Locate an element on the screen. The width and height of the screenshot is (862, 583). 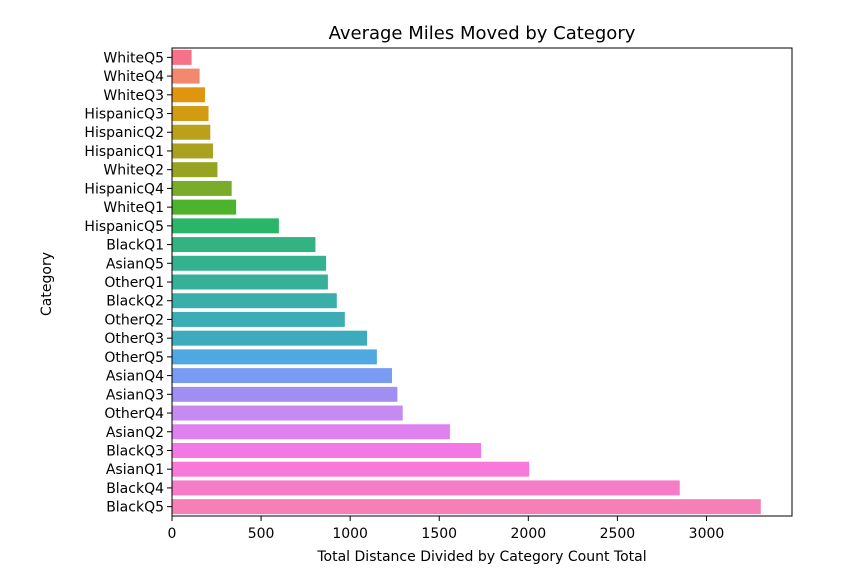
bar-blackq4 is located at coordinates (426, 488).